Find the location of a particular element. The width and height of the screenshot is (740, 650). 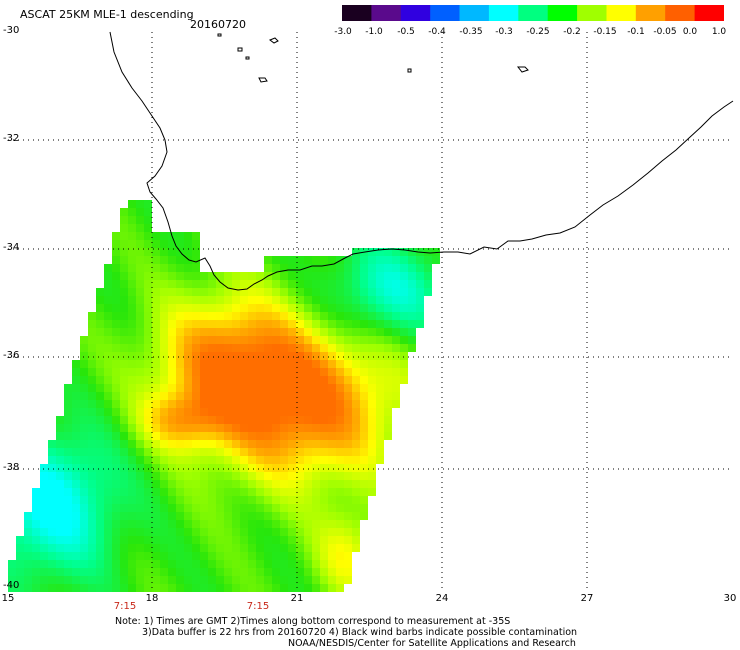

colorbar is located at coordinates (533, 13).